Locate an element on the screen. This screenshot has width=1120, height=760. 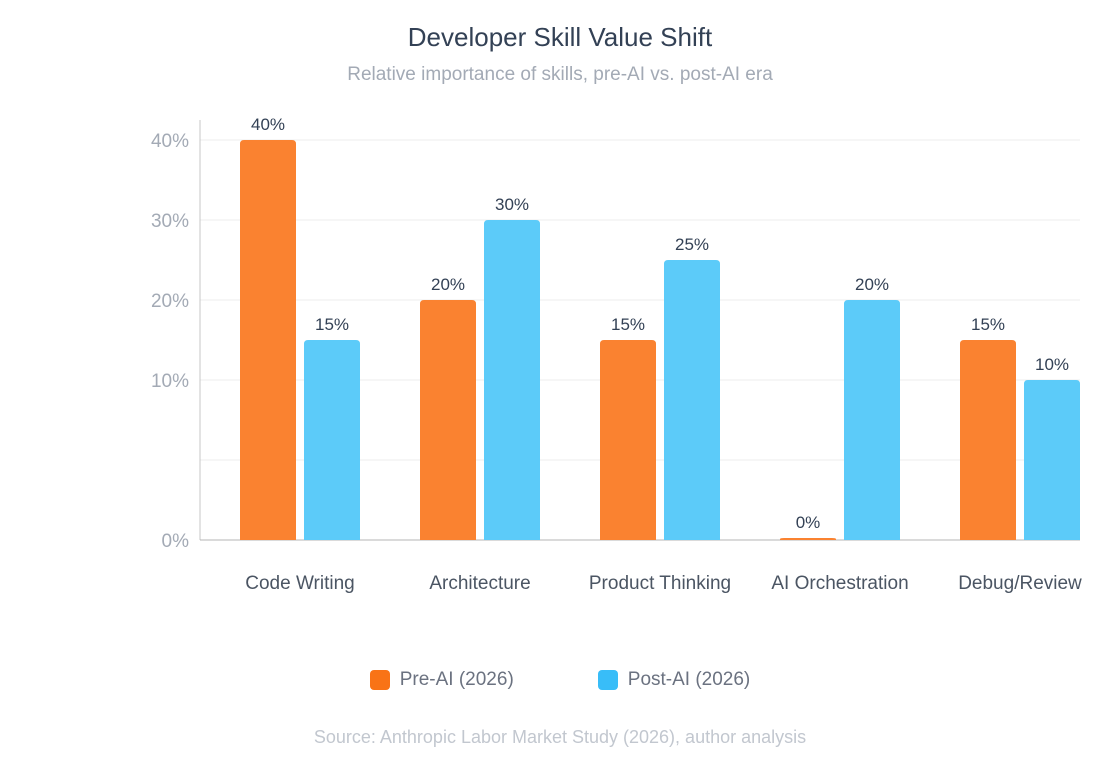
x-tick-label: Architecture is located at coordinates (479, 583).